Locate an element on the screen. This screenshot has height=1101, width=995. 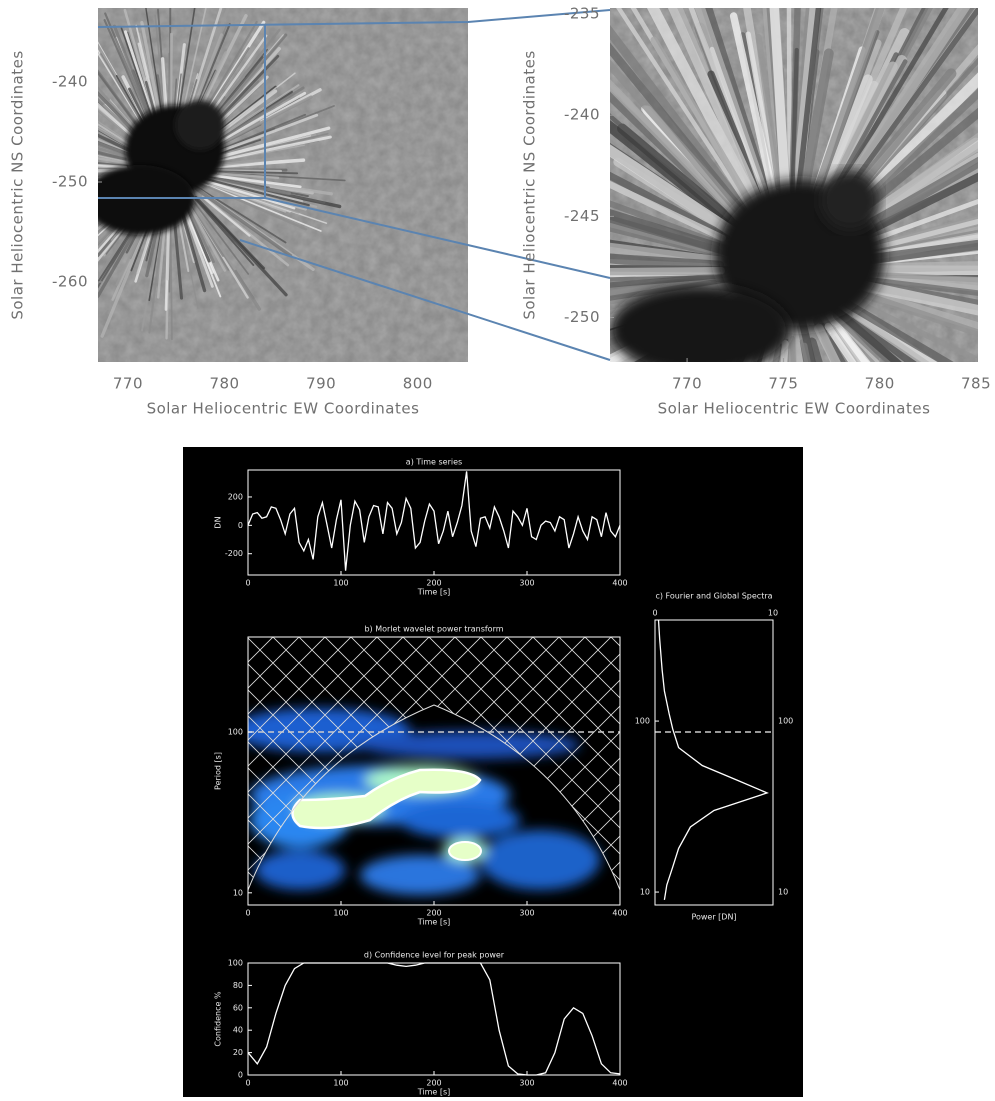
x-tick-label: 10 is located at coordinates (773, 613).